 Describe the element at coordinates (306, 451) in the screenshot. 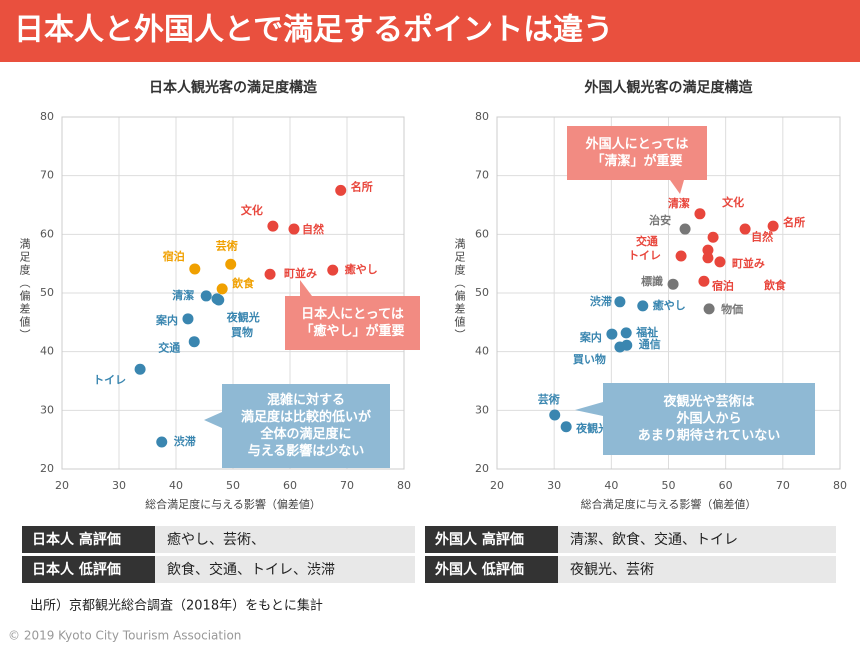

I see `callout-text: 与える影響は少ない` at that location.